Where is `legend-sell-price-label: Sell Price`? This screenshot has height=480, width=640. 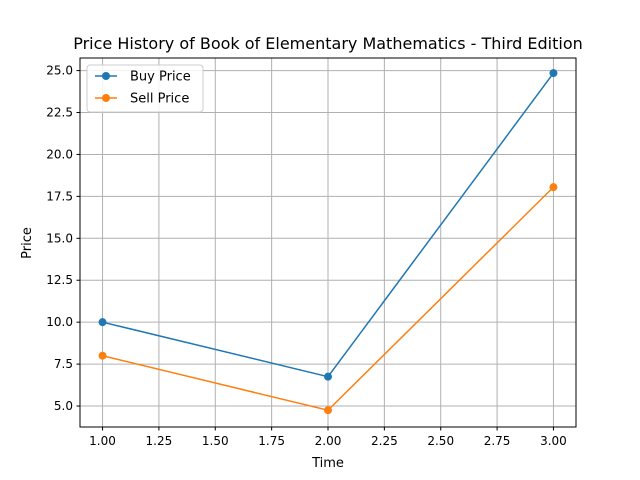 legend-sell-price-label: Sell Price is located at coordinates (159, 99).